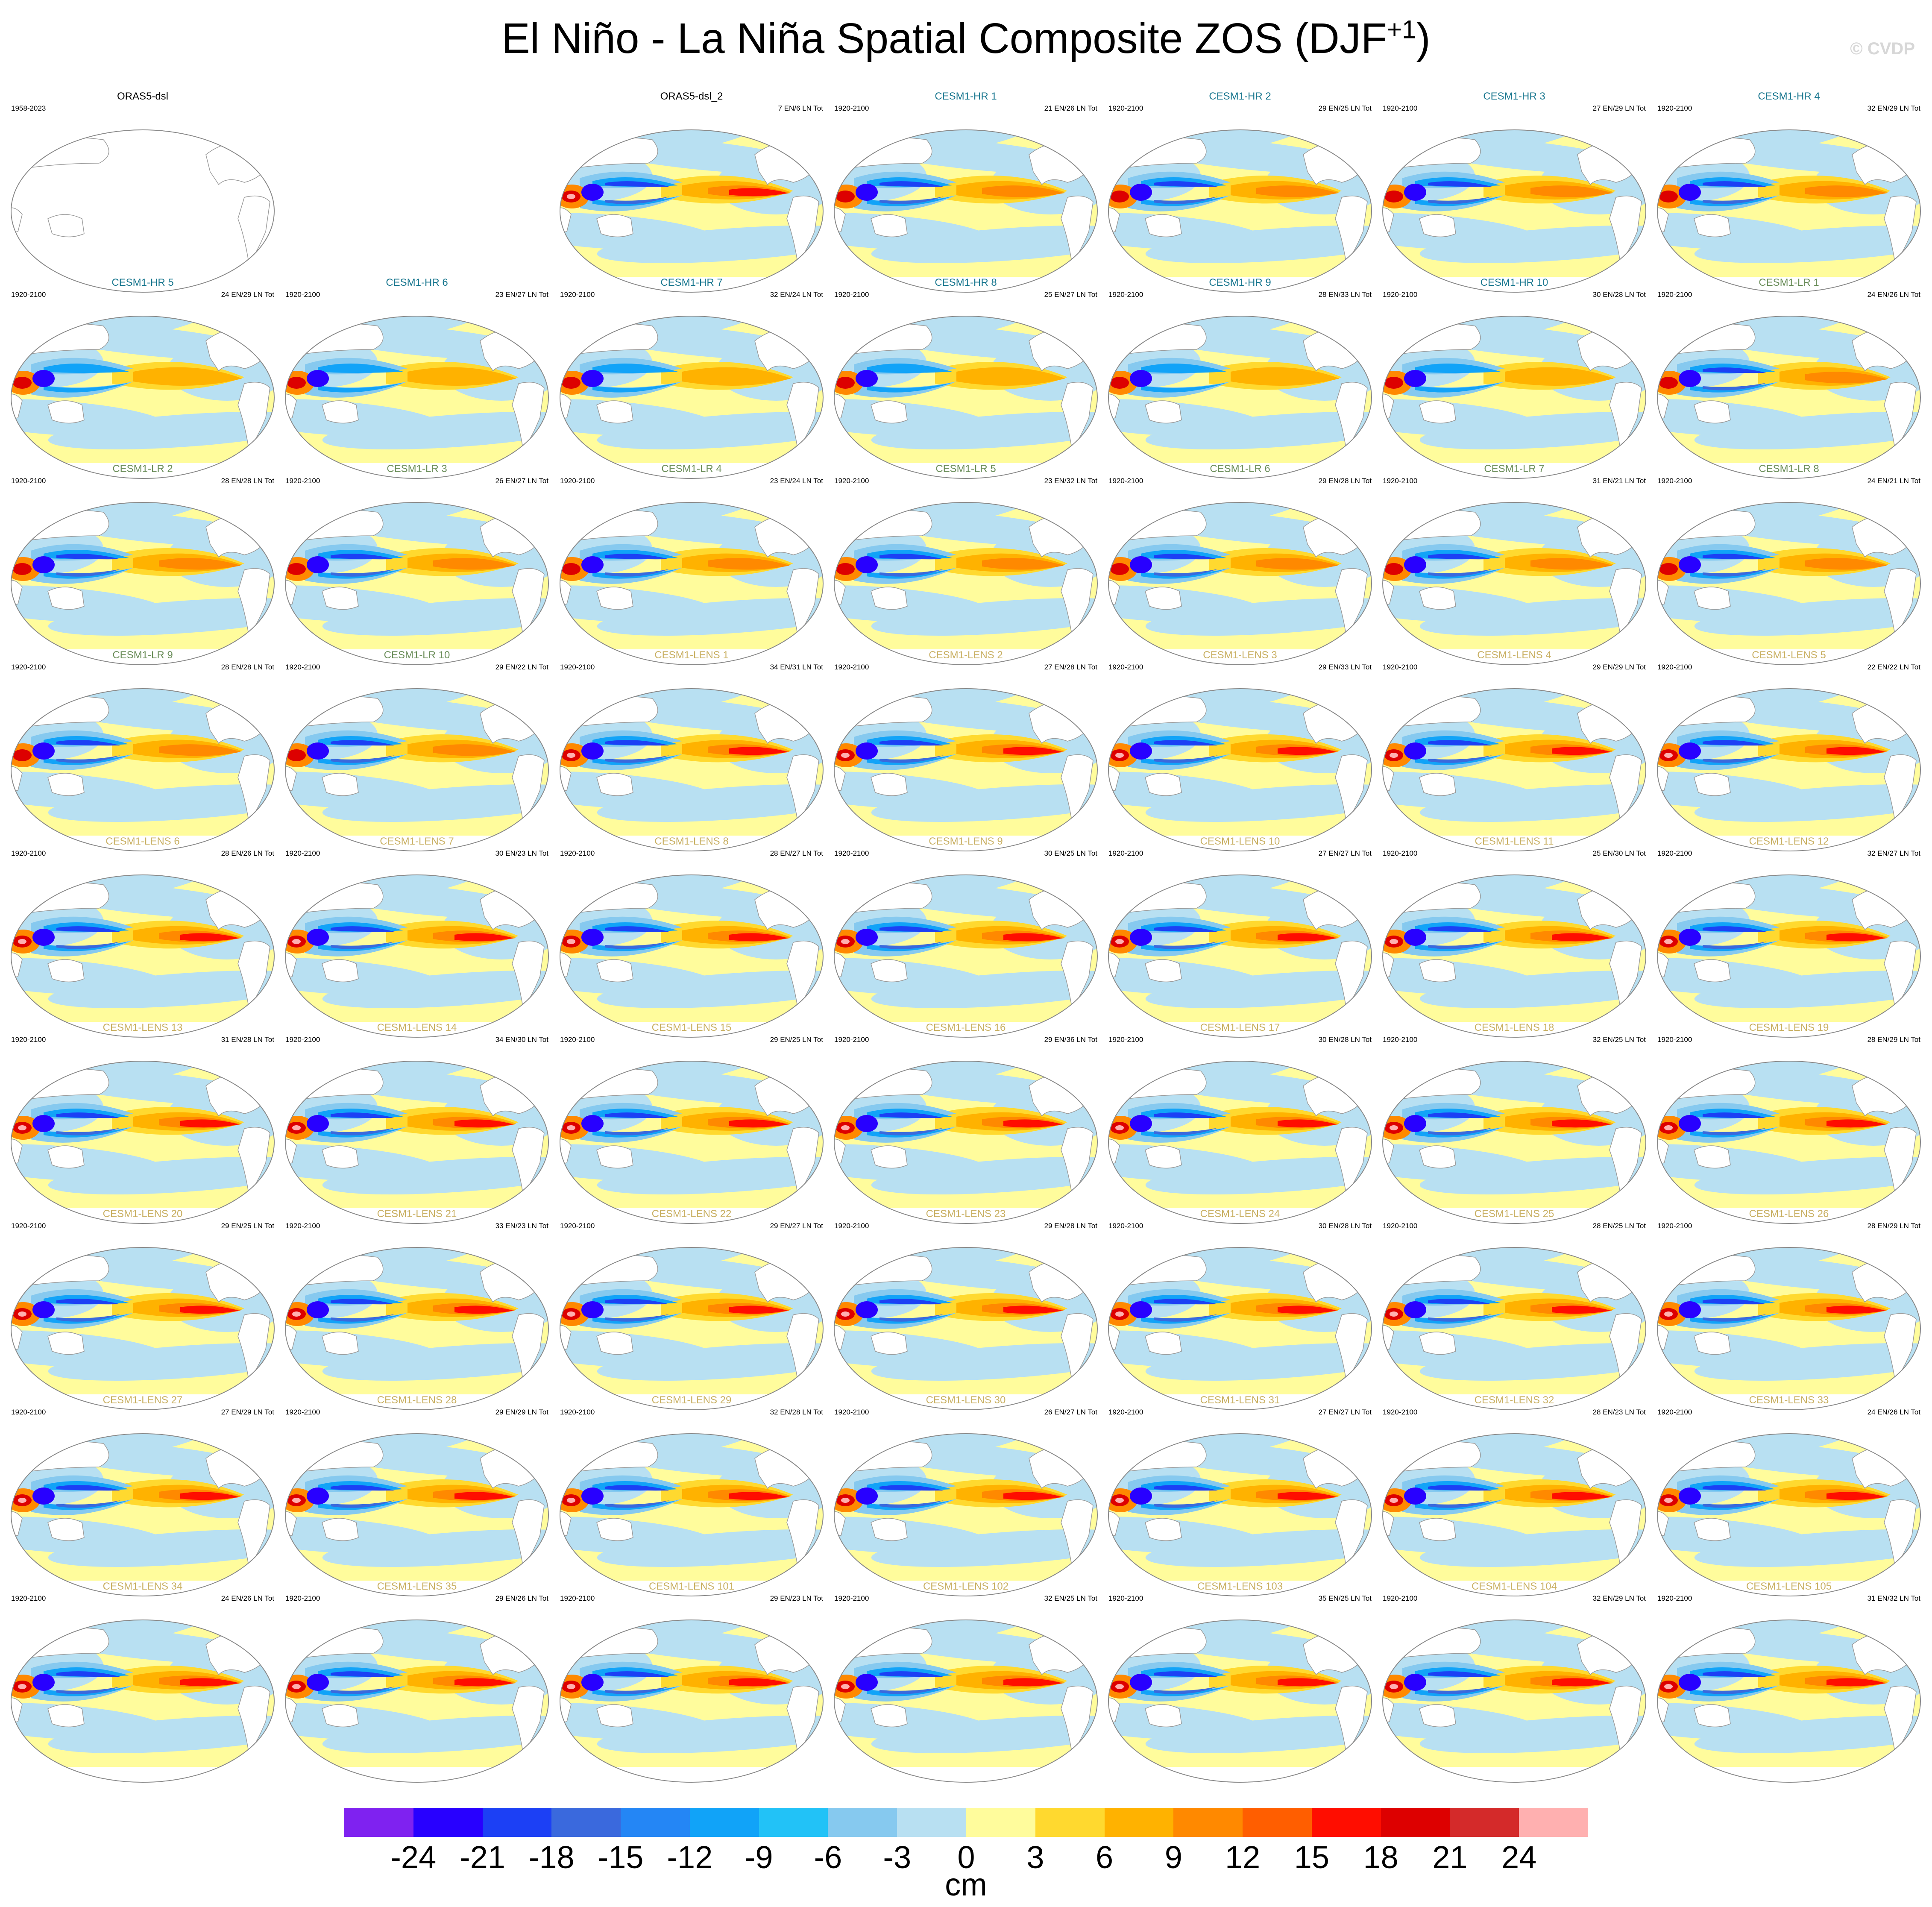 The height and width of the screenshot is (1907, 1932). I want to click on panel-title: CESM1-LENS 105, so click(1789, 1586).